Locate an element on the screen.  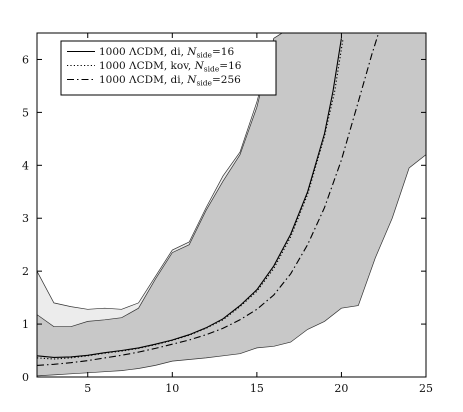
y-tick-label: 1 is located at coordinates (25, 324).